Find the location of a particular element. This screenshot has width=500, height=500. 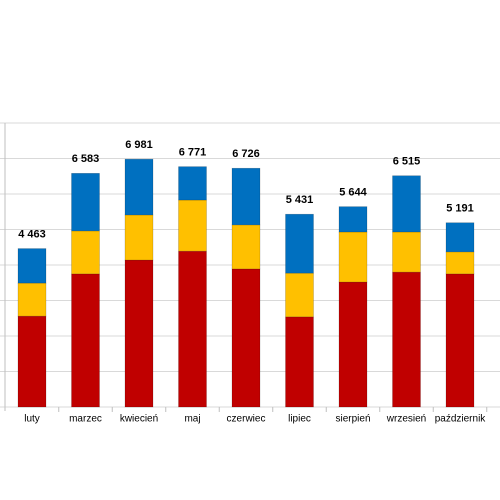

x-tick-label: październik is located at coordinates (461, 419).